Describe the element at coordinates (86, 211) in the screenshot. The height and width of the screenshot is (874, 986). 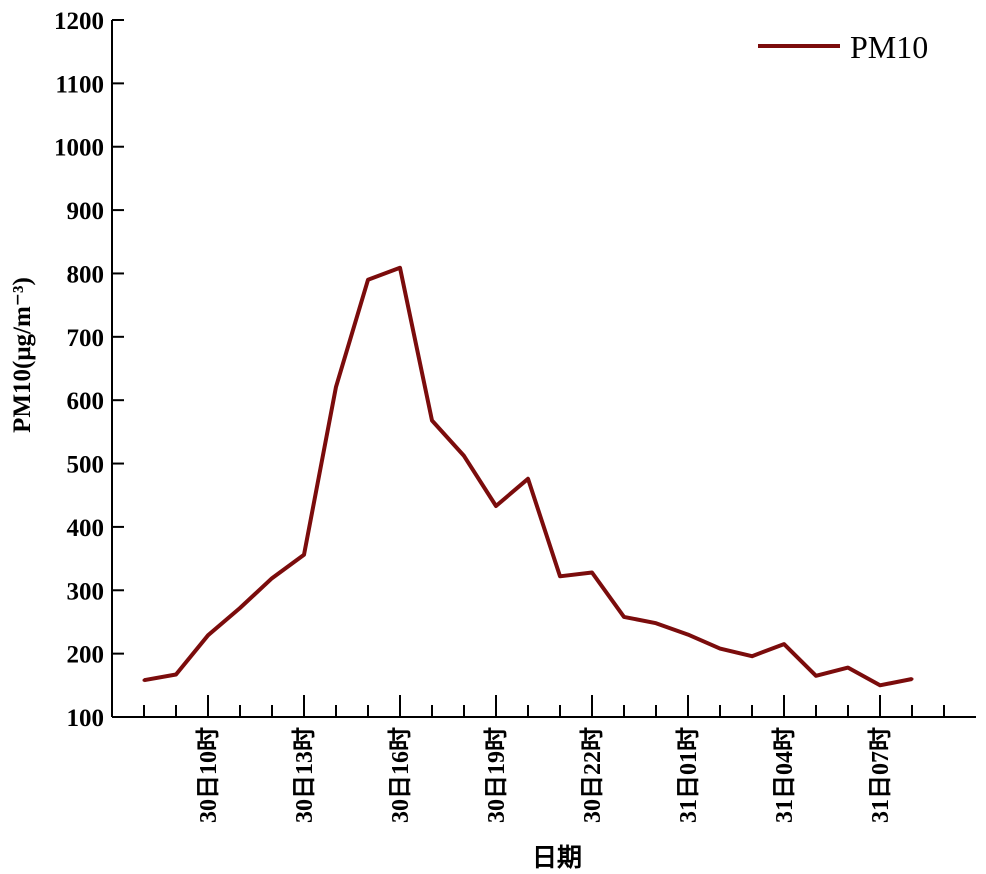
I see `y-tick-label: 900` at that location.